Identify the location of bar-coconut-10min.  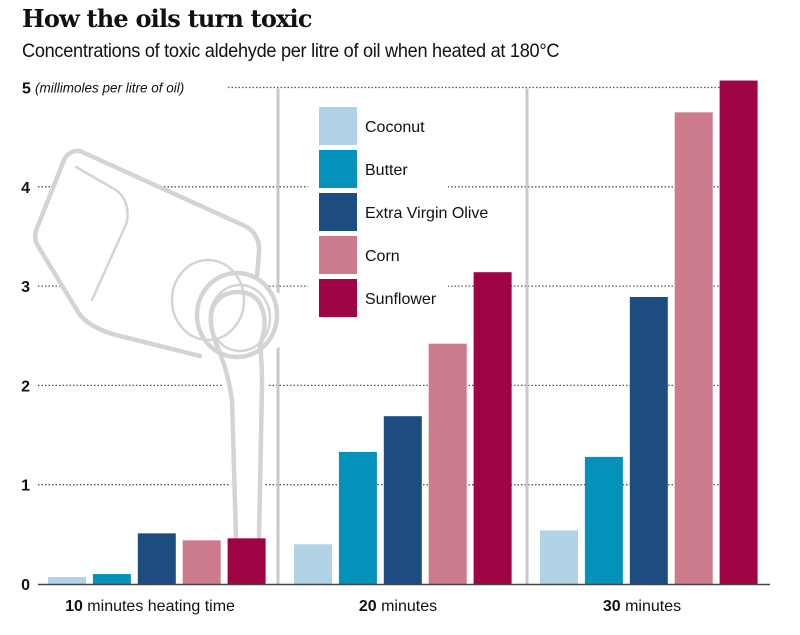
(67, 580).